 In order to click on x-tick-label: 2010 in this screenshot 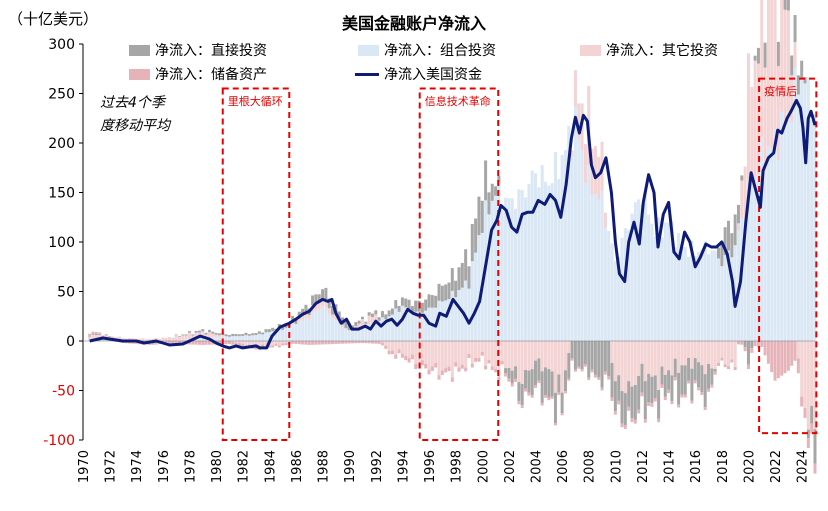, I will do `click(616, 466)`.